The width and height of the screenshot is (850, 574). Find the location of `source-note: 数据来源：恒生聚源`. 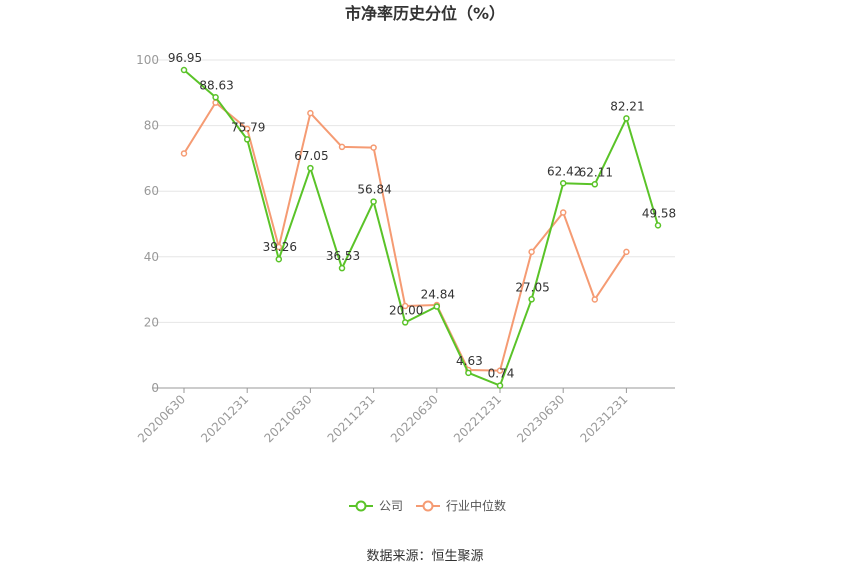

source-note: 数据来源：恒生聚源 is located at coordinates (424, 556).